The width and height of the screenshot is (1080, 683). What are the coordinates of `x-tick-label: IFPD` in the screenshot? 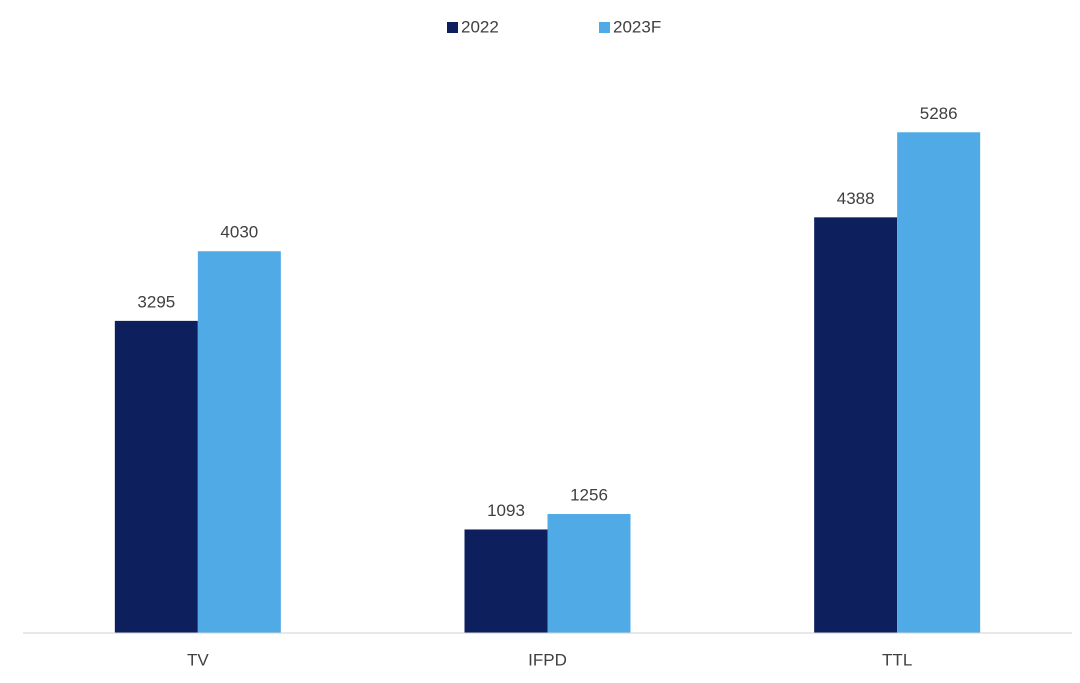 It's located at (547, 659).